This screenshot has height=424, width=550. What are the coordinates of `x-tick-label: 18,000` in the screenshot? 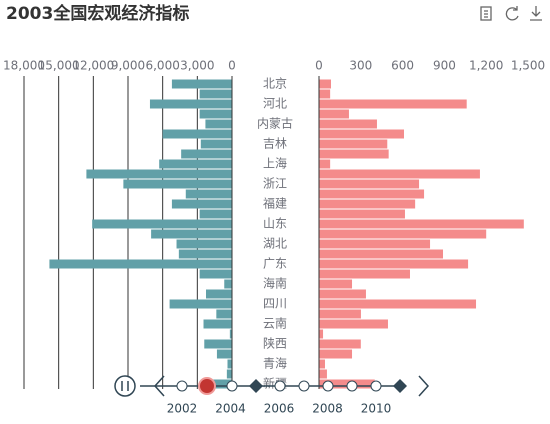 It's located at (24, 66).